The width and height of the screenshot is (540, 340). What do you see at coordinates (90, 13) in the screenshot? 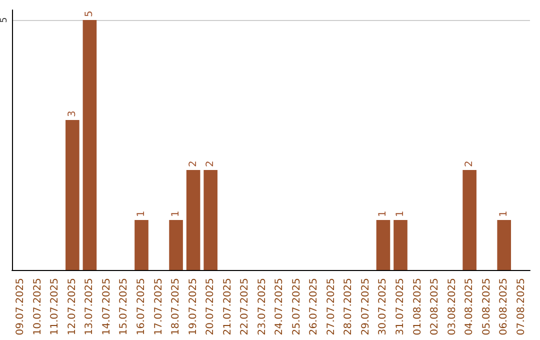
I see `data-label: 5` at bounding box center [90, 13].